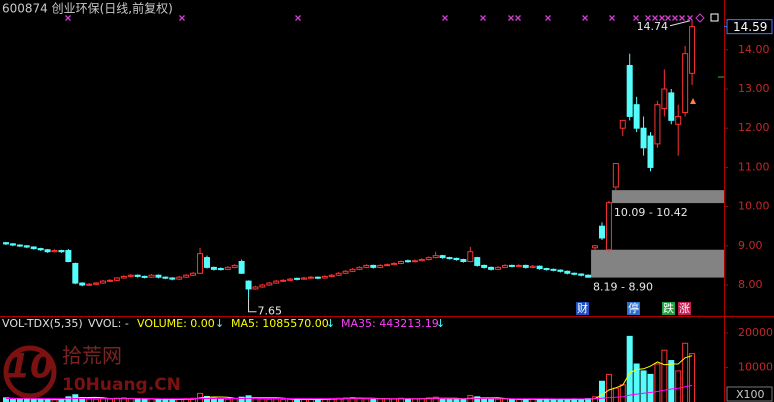 The image size is (774, 402). What do you see at coordinates (42, 323) in the screenshot?
I see `indicator-item: VOL-TDX(5,35)` at bounding box center [42, 323].